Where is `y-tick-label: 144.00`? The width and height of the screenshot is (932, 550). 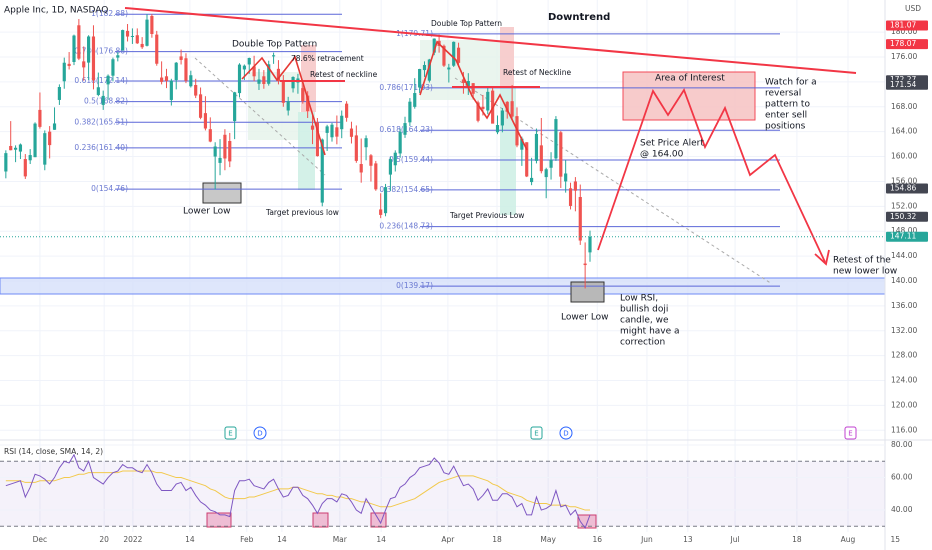
y-tick-label: 144.00 is located at coordinates (904, 255).